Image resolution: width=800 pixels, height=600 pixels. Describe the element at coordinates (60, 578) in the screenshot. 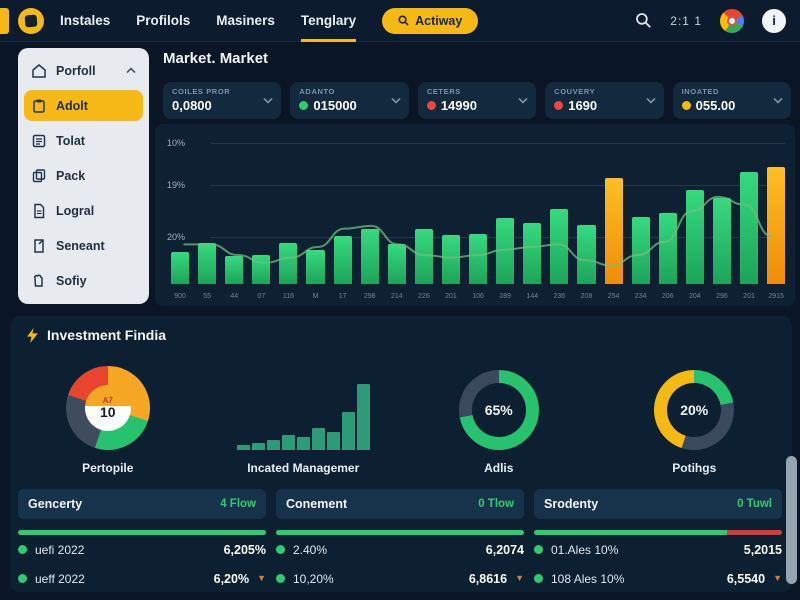

I see `row-label: ueff 2022` at that location.